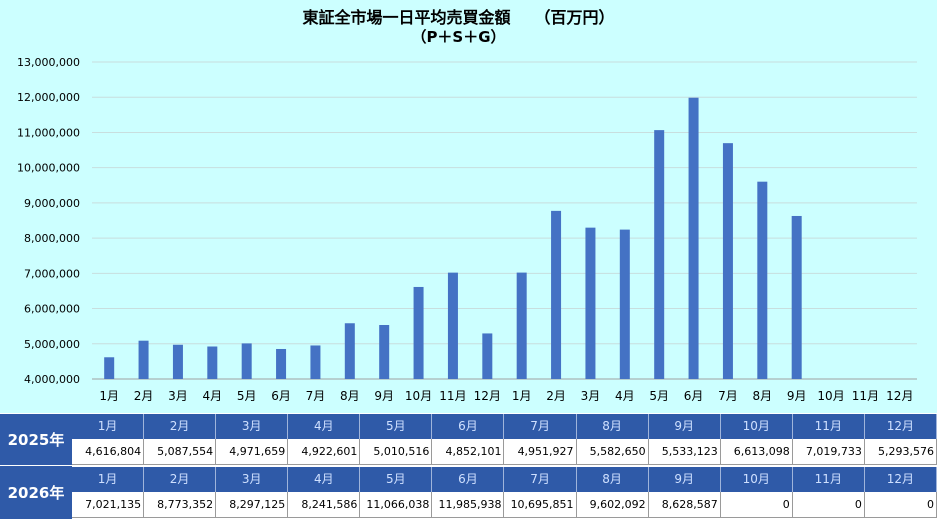 The width and height of the screenshot is (937, 520). What do you see at coordinates (180, 505) in the screenshot?
I see `value-cell: 8,773,352` at bounding box center [180, 505].